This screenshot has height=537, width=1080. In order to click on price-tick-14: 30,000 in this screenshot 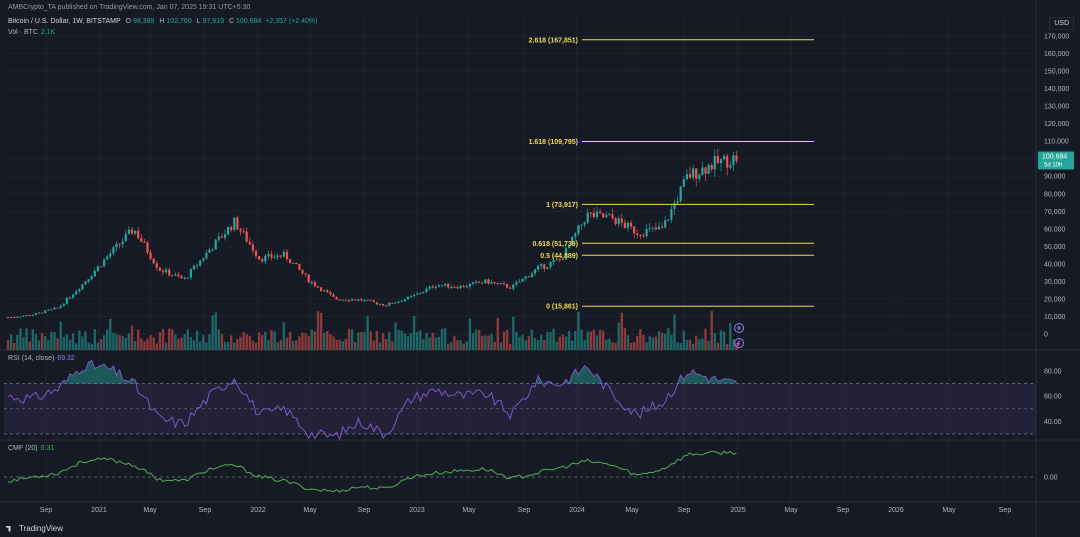, I will do `click(1055, 282)`.